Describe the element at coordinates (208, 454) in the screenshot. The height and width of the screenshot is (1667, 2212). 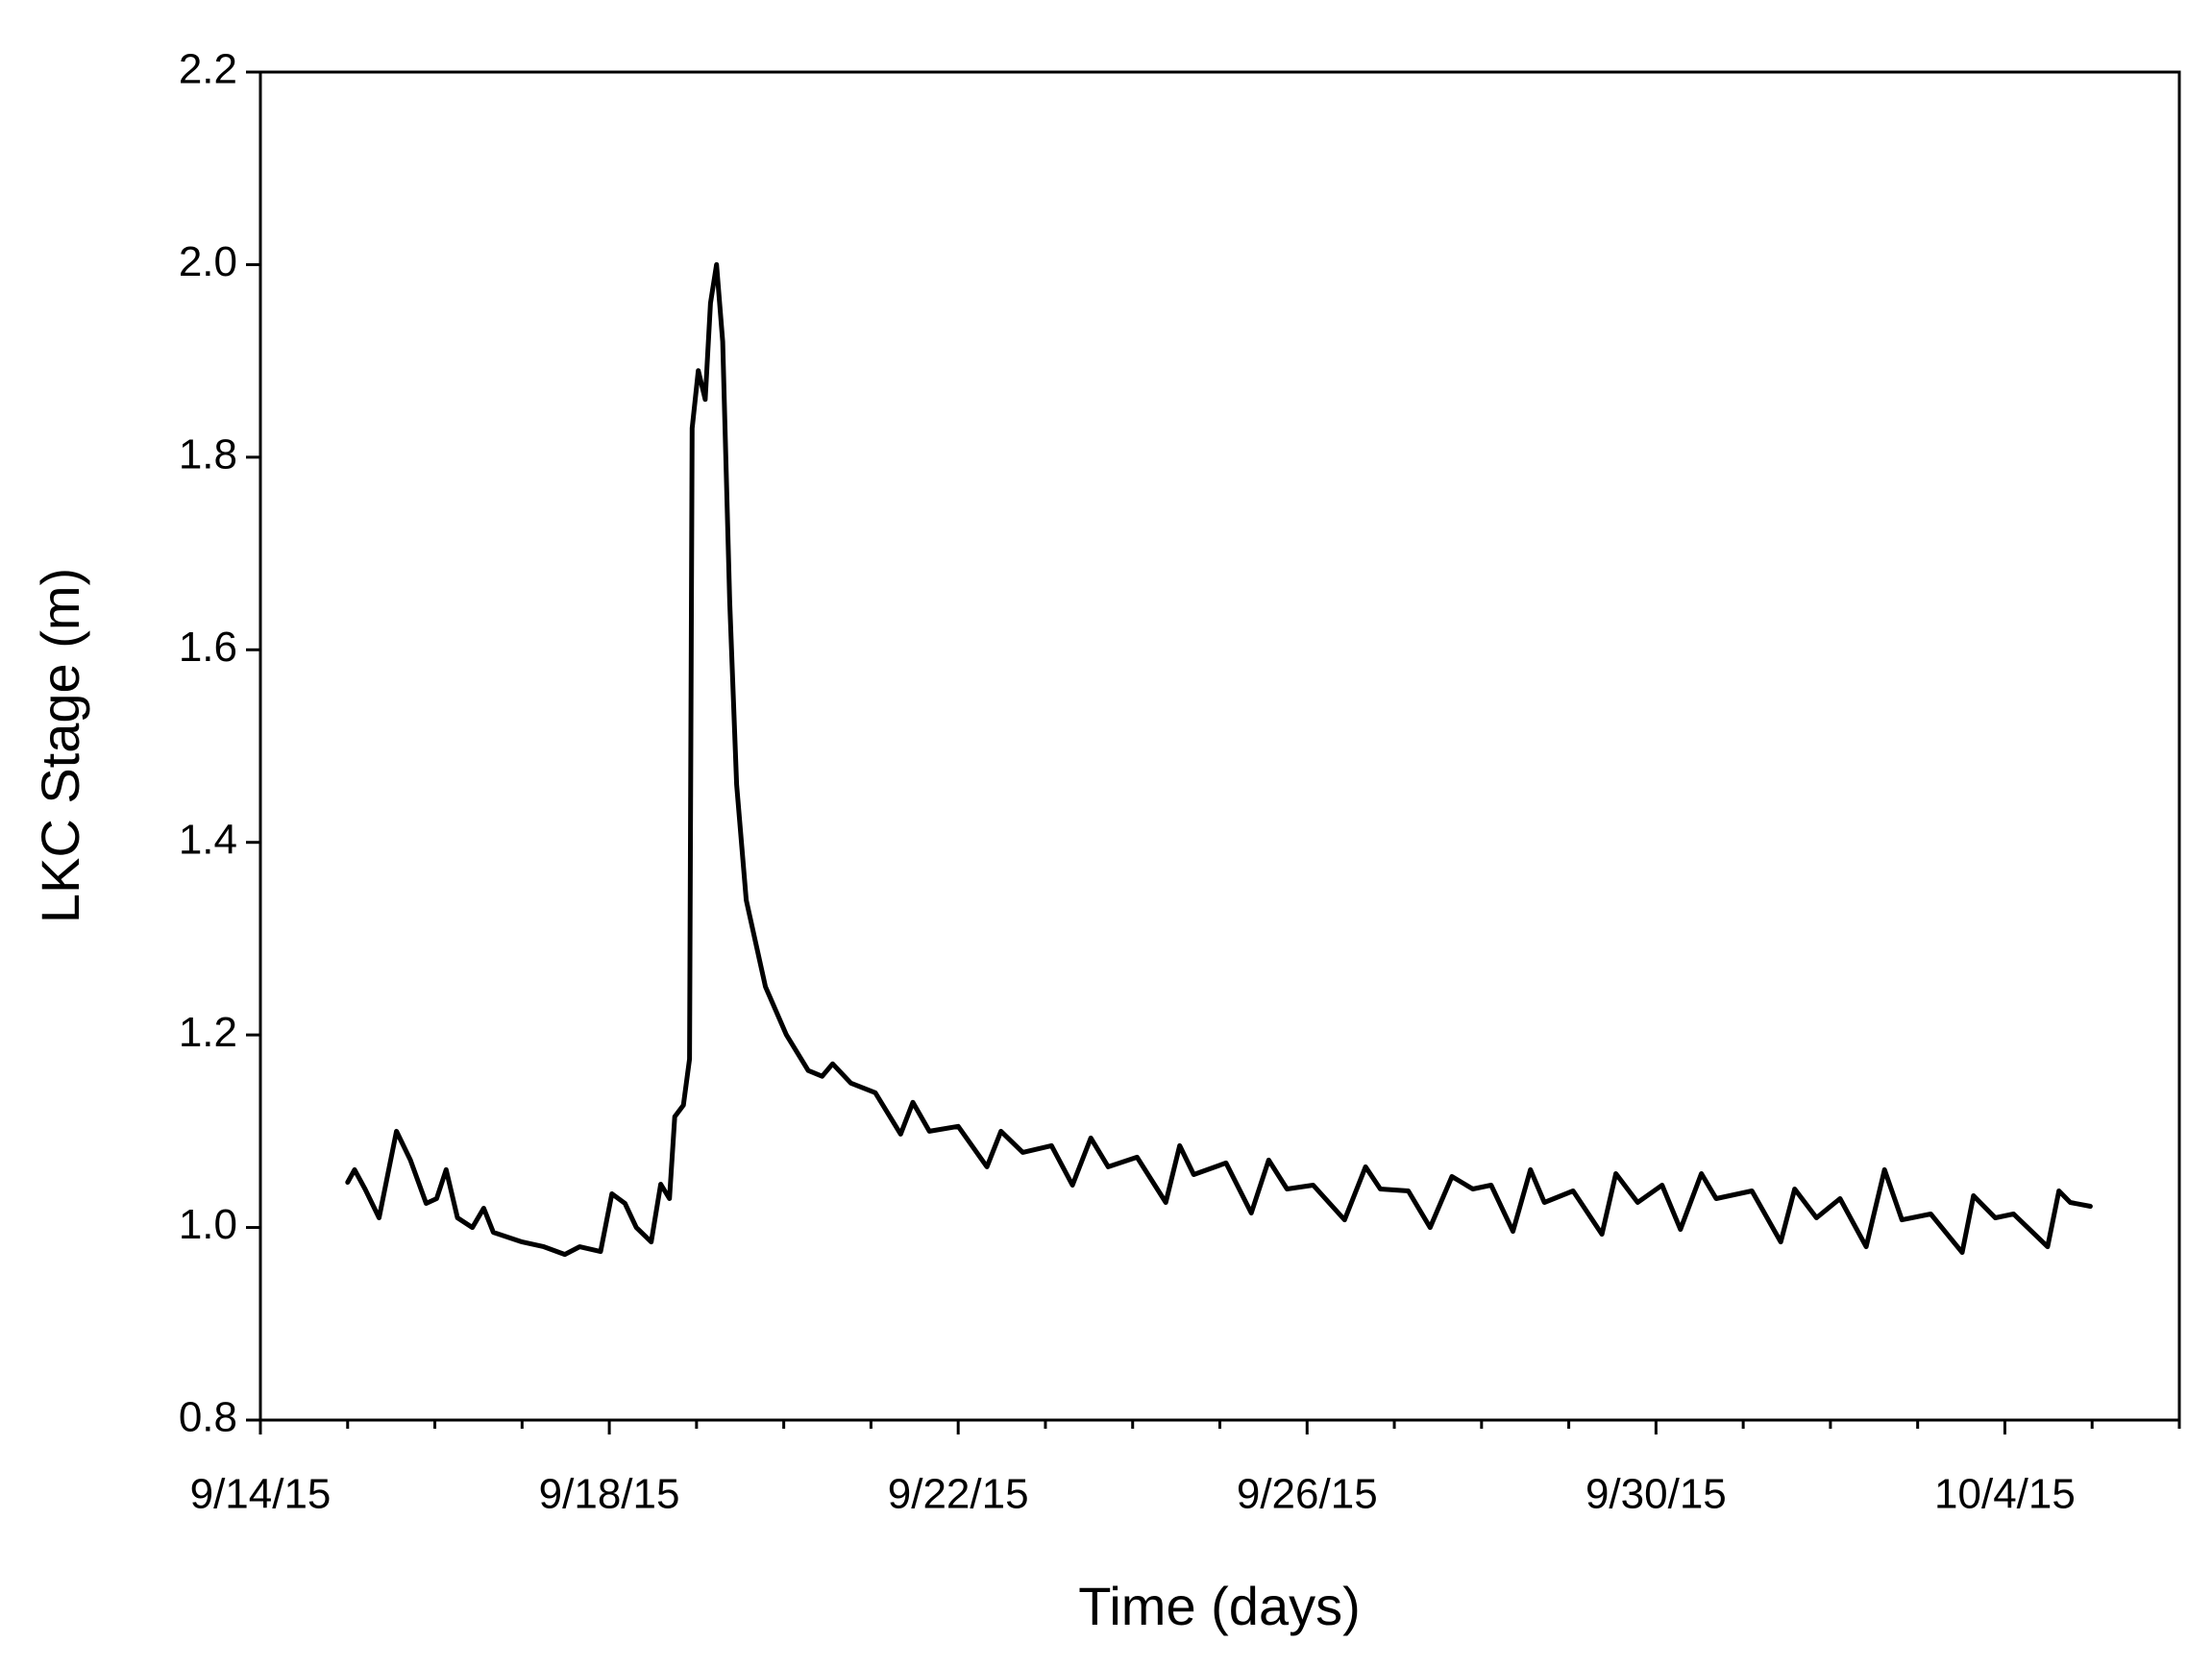
I see `y-tick-label: 1.8` at that location.